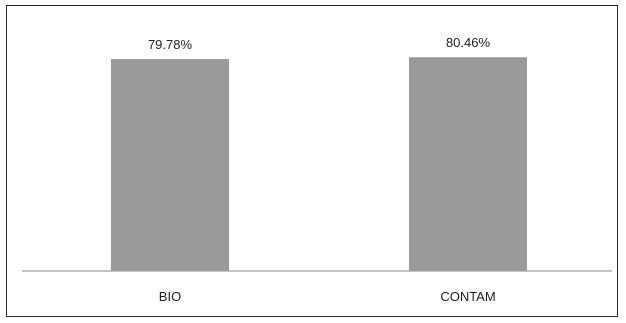 The width and height of the screenshot is (626, 323). What do you see at coordinates (170, 165) in the screenshot?
I see `bar-bio` at bounding box center [170, 165].